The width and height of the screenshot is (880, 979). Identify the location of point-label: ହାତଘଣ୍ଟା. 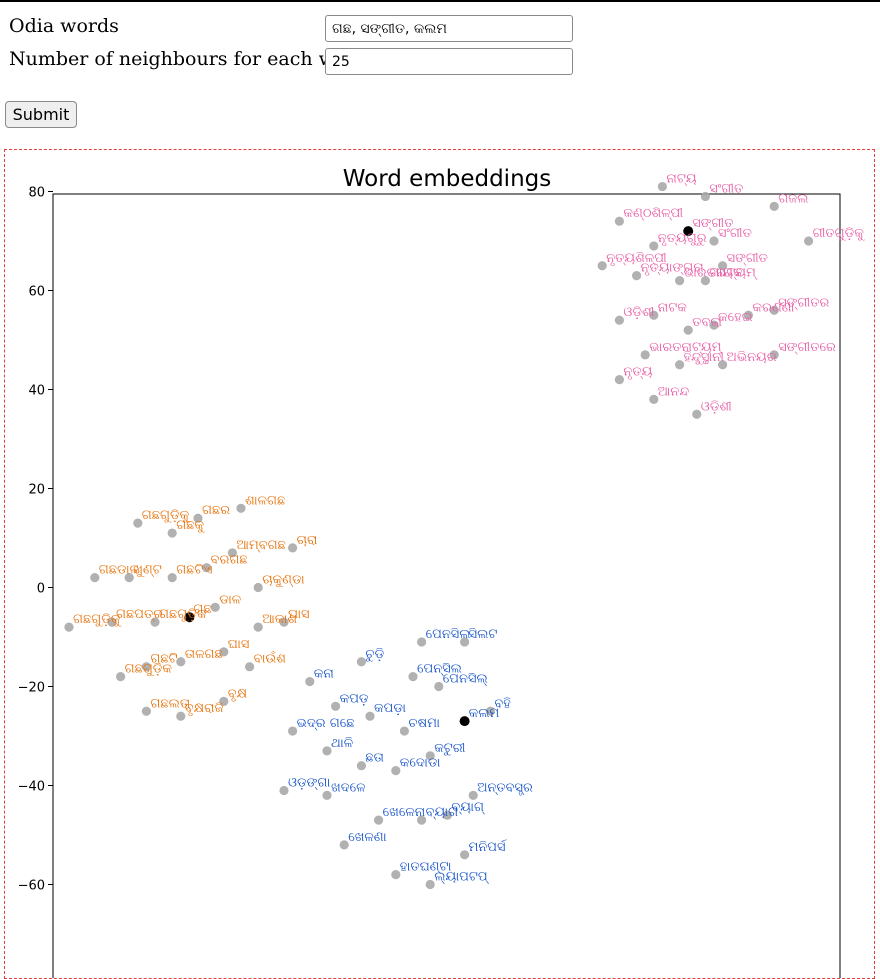
(426, 867).